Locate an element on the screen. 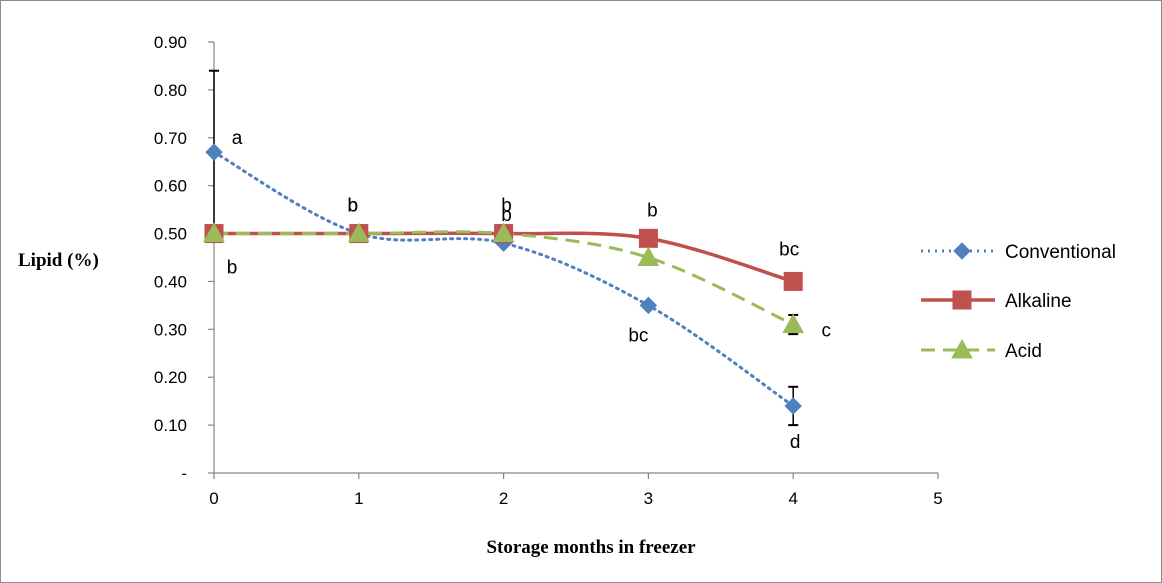  x-tick-label: 5 is located at coordinates (937, 498).